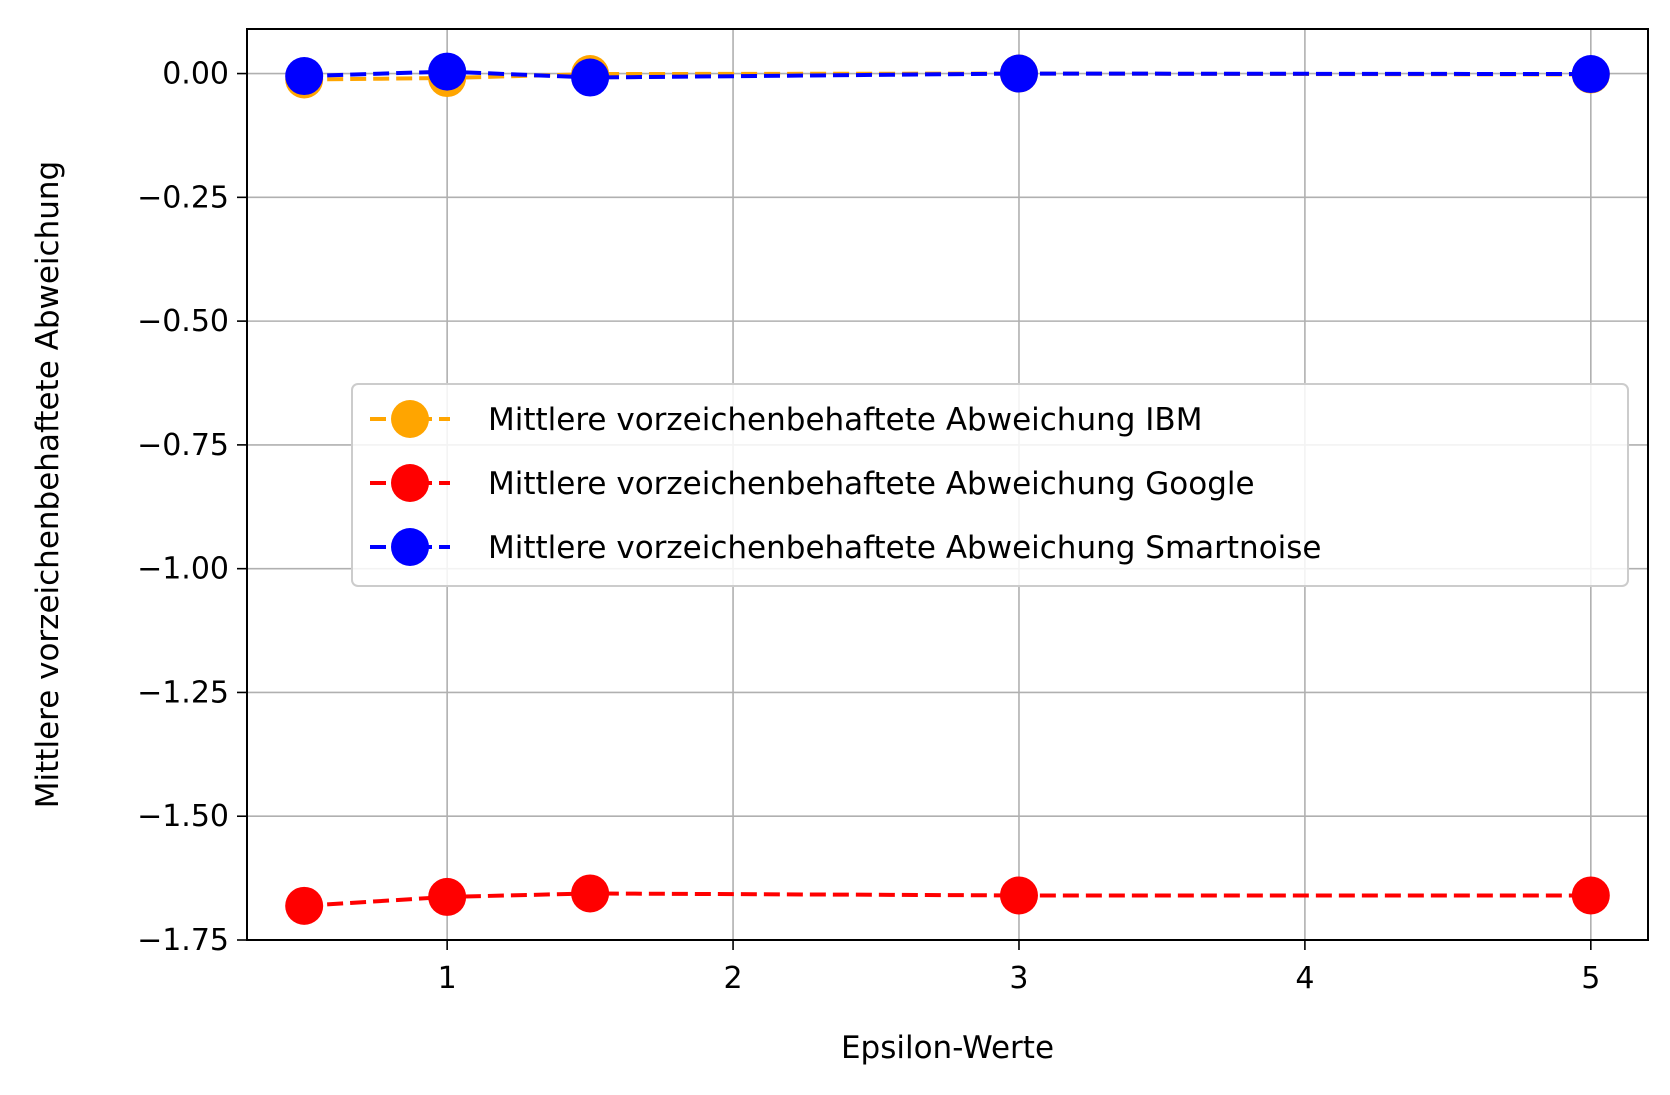 The width and height of the screenshot is (1670, 1095). I want to click on x-tick-label: 2, so click(733, 978).